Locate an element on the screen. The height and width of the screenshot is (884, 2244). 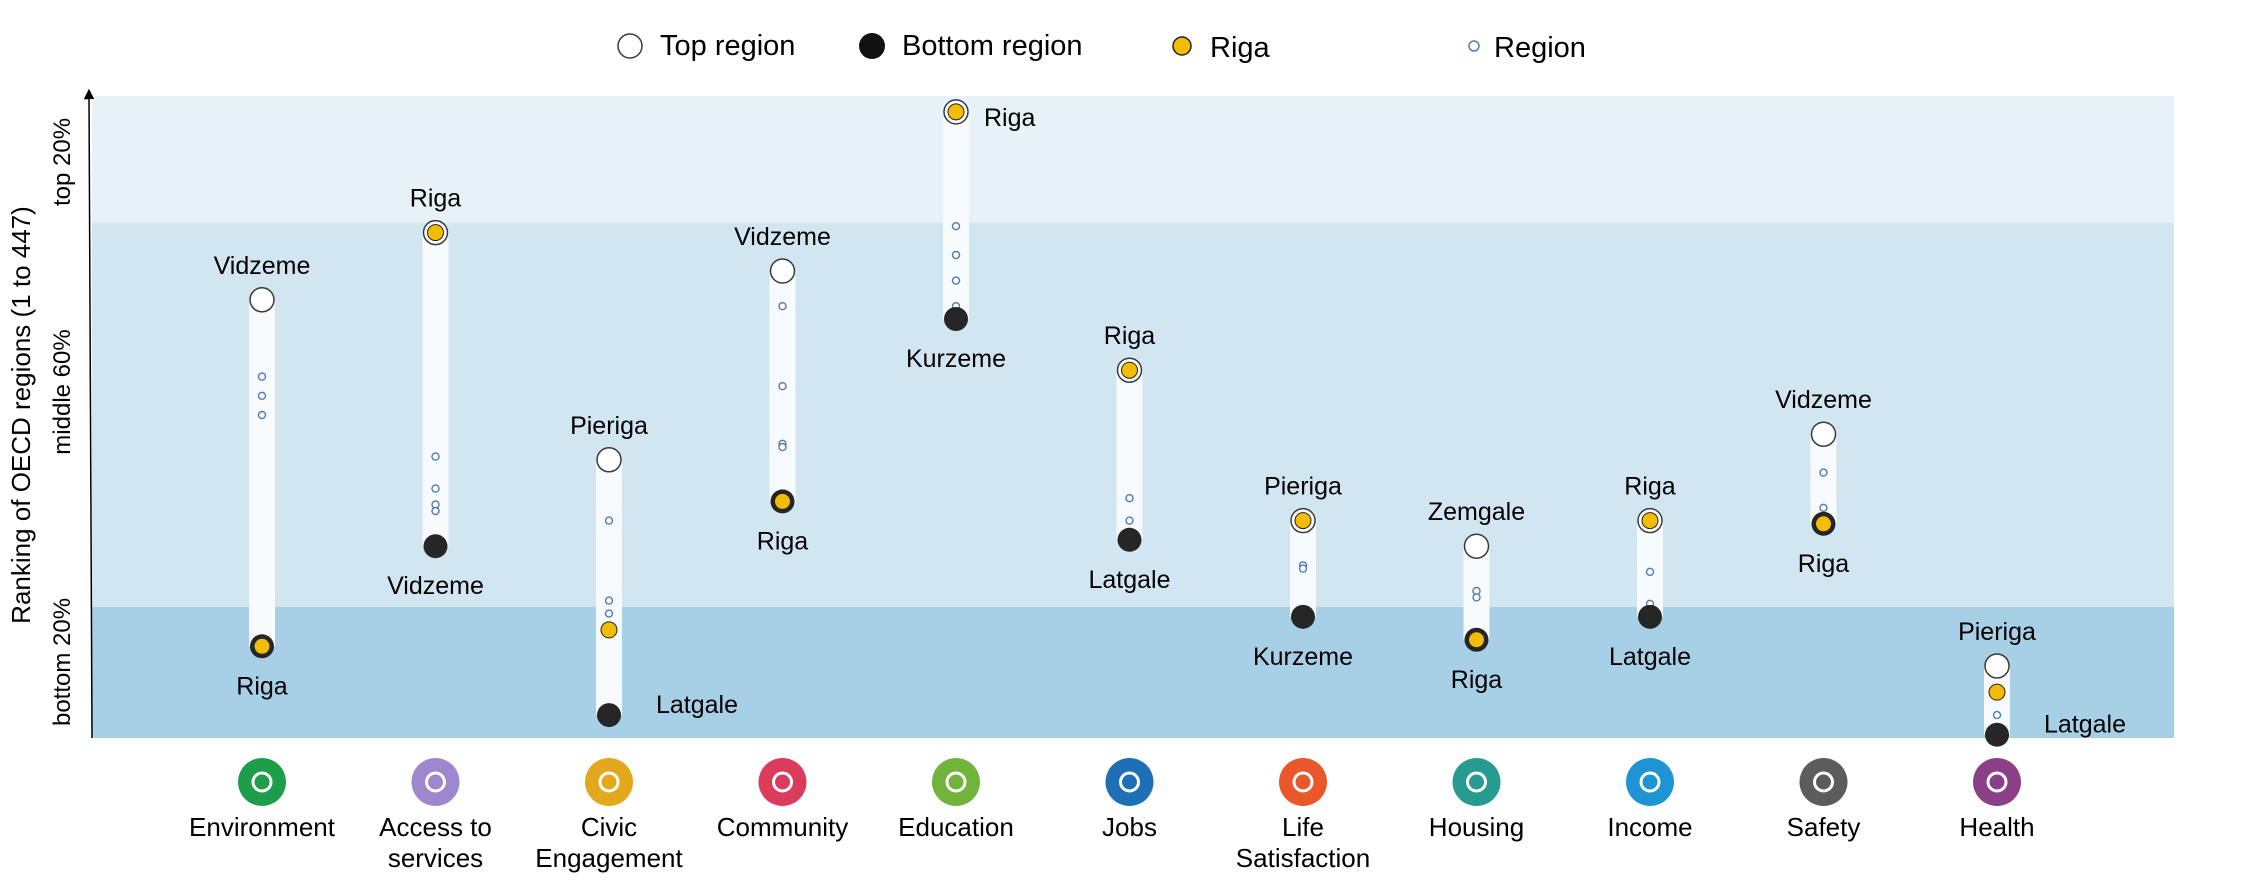
cross-icon is located at coordinates (1997, 782).